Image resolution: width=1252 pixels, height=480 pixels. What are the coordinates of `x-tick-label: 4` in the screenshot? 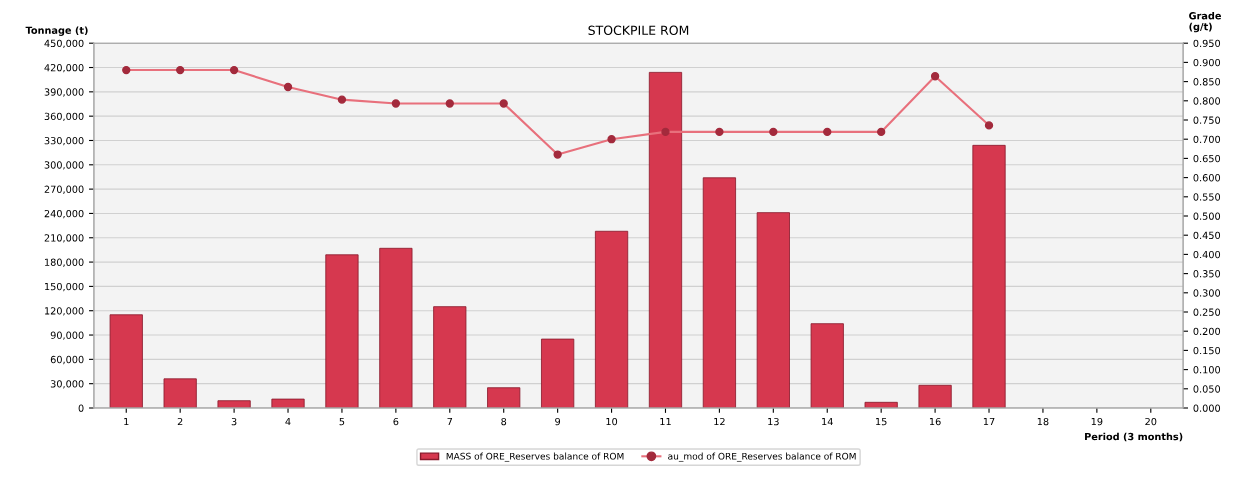 It's located at (288, 422).